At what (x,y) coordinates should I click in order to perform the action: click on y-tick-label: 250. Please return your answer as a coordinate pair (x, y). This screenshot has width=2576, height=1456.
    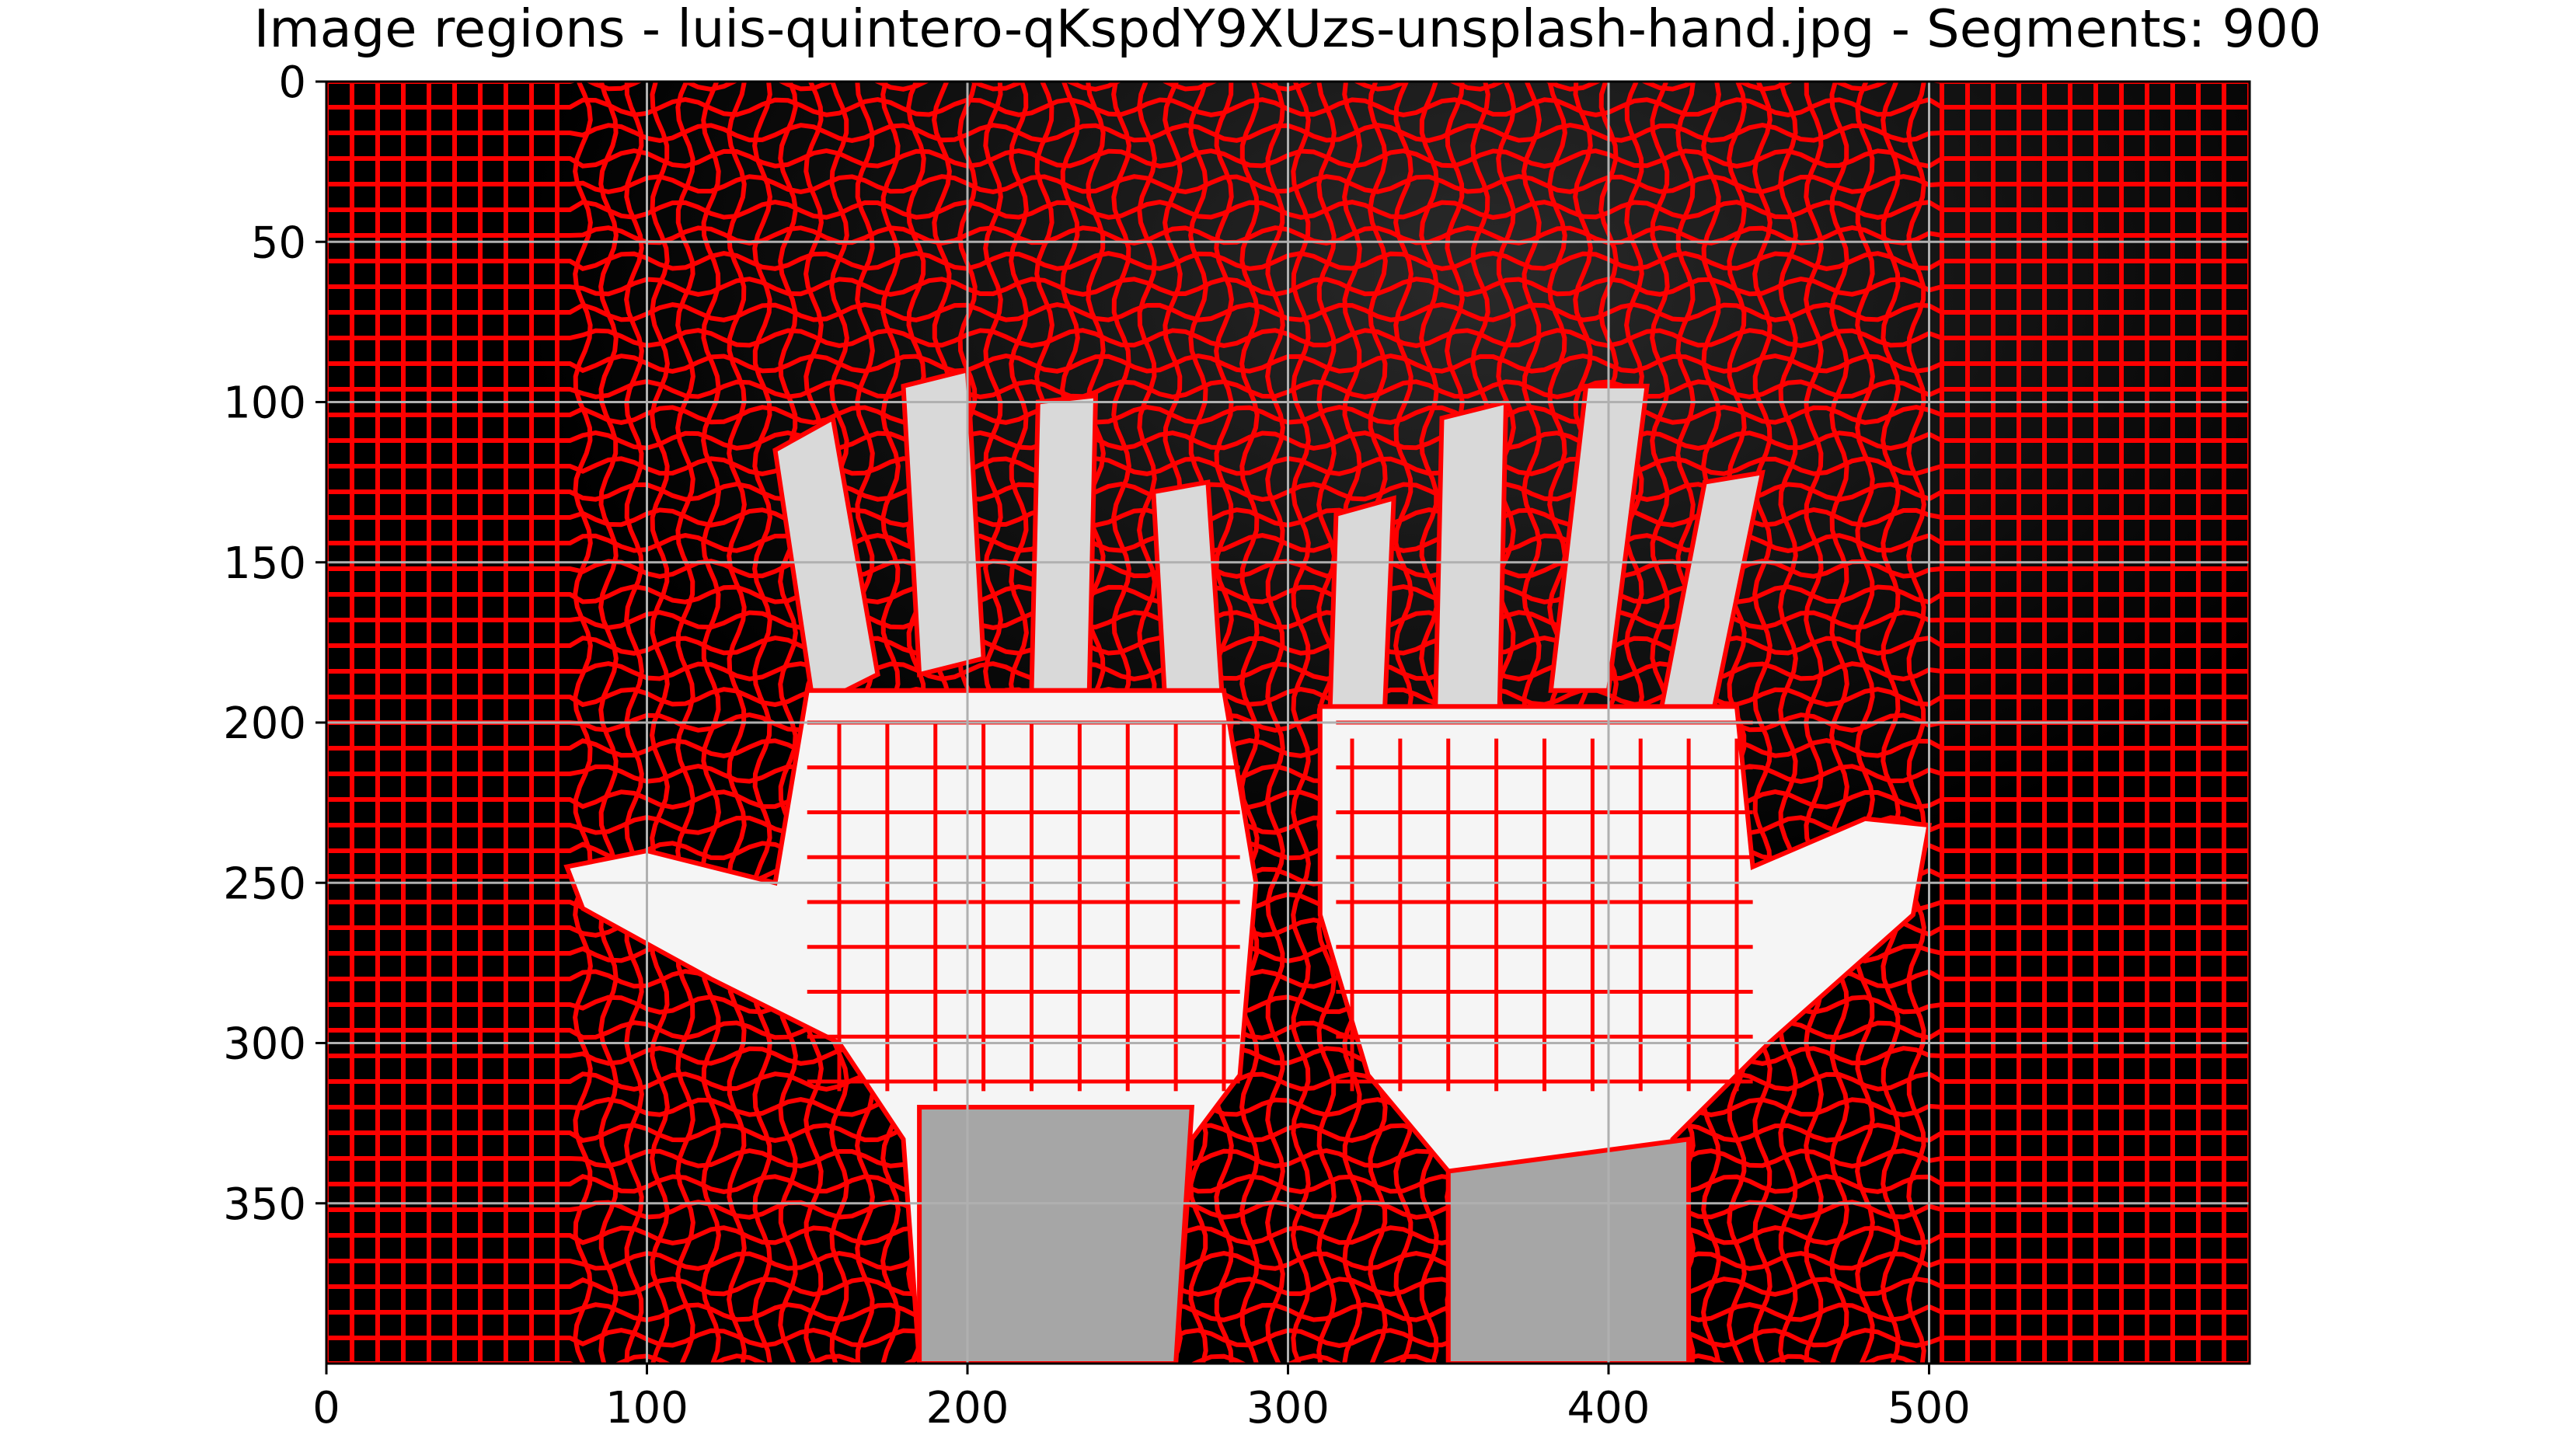
    Looking at the image, I should click on (264, 884).